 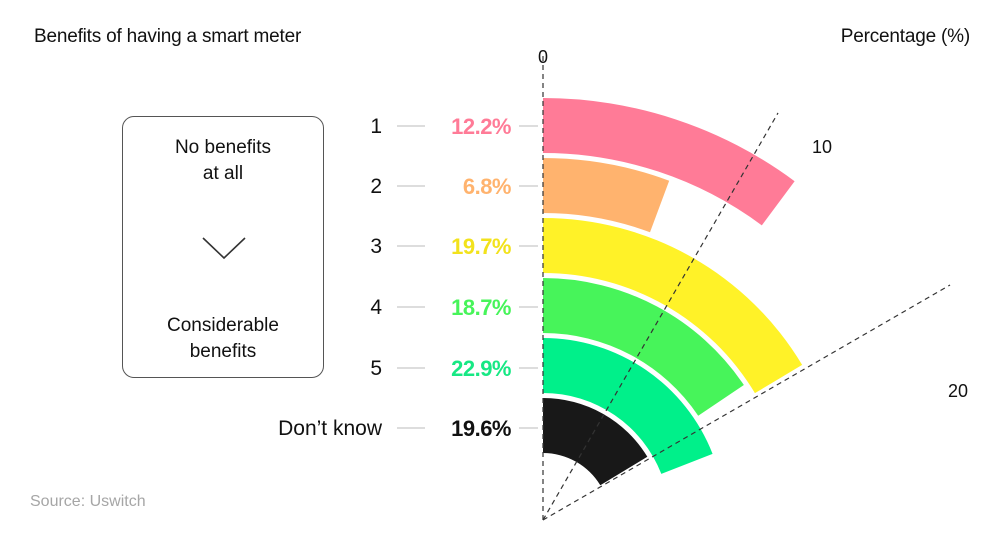 I want to click on scale-legend-box: No benefits at all Considerable benefits, so click(x=223, y=247).